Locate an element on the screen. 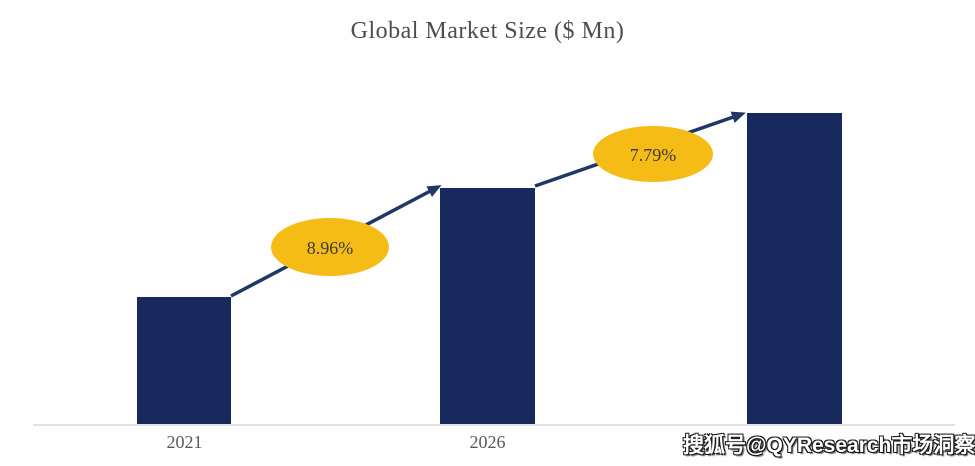 The height and width of the screenshot is (466, 975). growth-rate-label-2: 7.79% is located at coordinates (653, 155).